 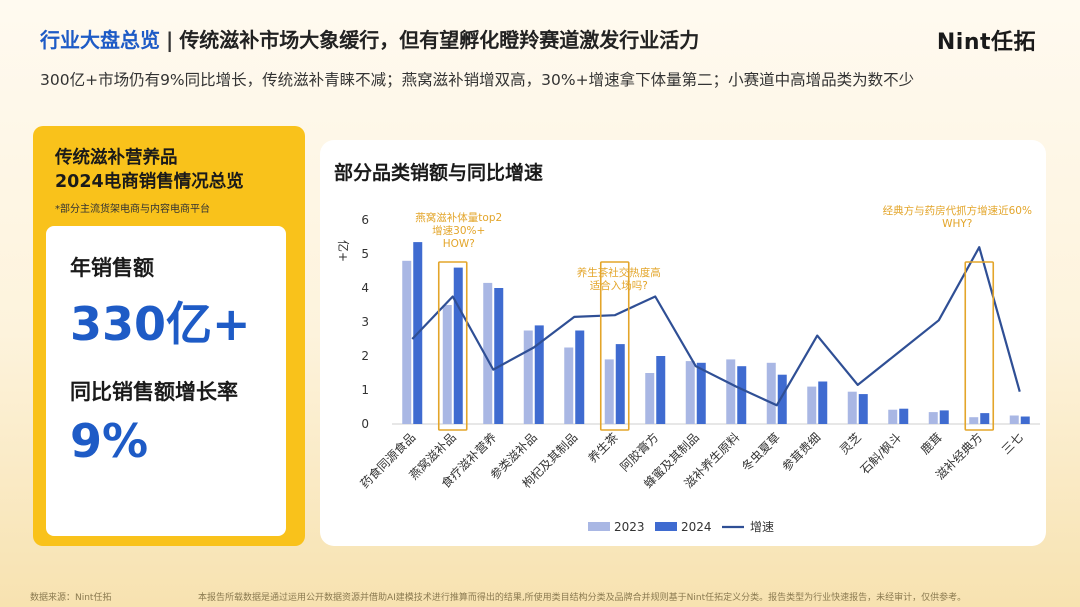 I want to click on overview-title-line2: 2024电商销售情况总览, so click(x=149, y=182).